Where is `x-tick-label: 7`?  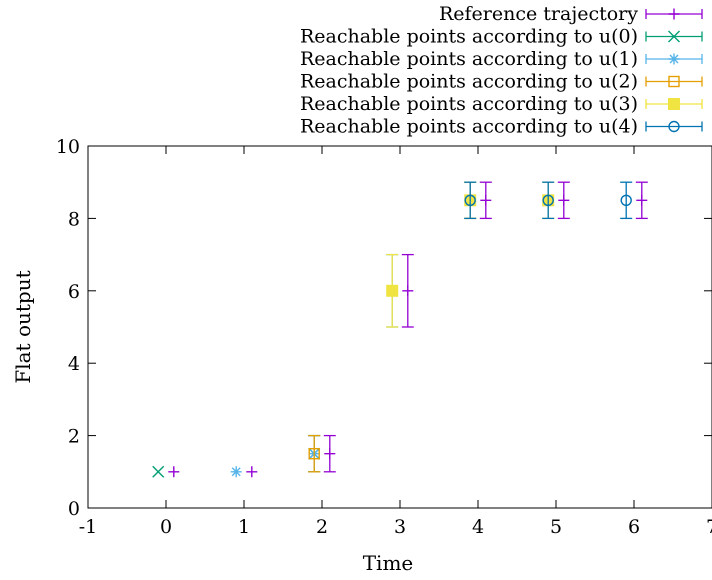 x-tick-label: 7 is located at coordinates (709, 527).